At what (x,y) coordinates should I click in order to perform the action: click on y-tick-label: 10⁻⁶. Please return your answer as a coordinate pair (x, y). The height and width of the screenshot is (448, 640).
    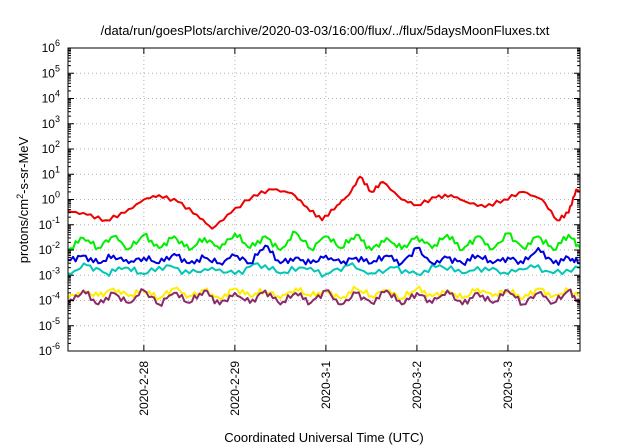
    Looking at the image, I should click on (49, 349).